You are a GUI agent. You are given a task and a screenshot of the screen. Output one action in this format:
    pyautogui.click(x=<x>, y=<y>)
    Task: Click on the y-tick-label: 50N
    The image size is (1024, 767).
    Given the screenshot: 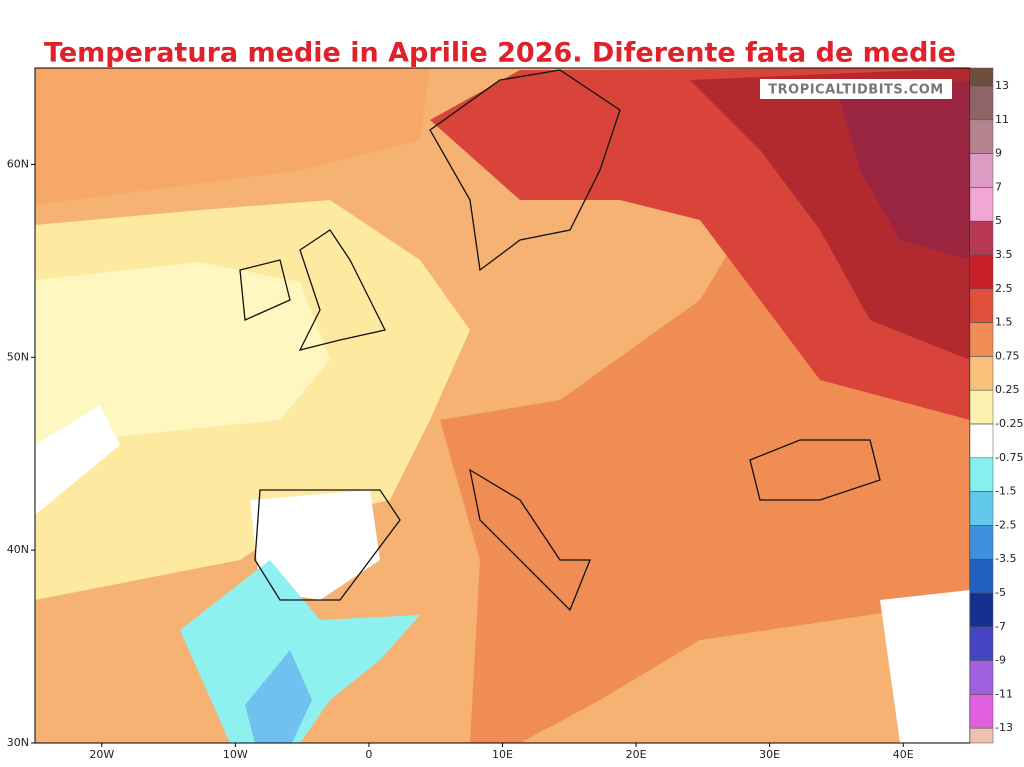 What is the action you would take?
    pyautogui.click(x=18, y=356)
    